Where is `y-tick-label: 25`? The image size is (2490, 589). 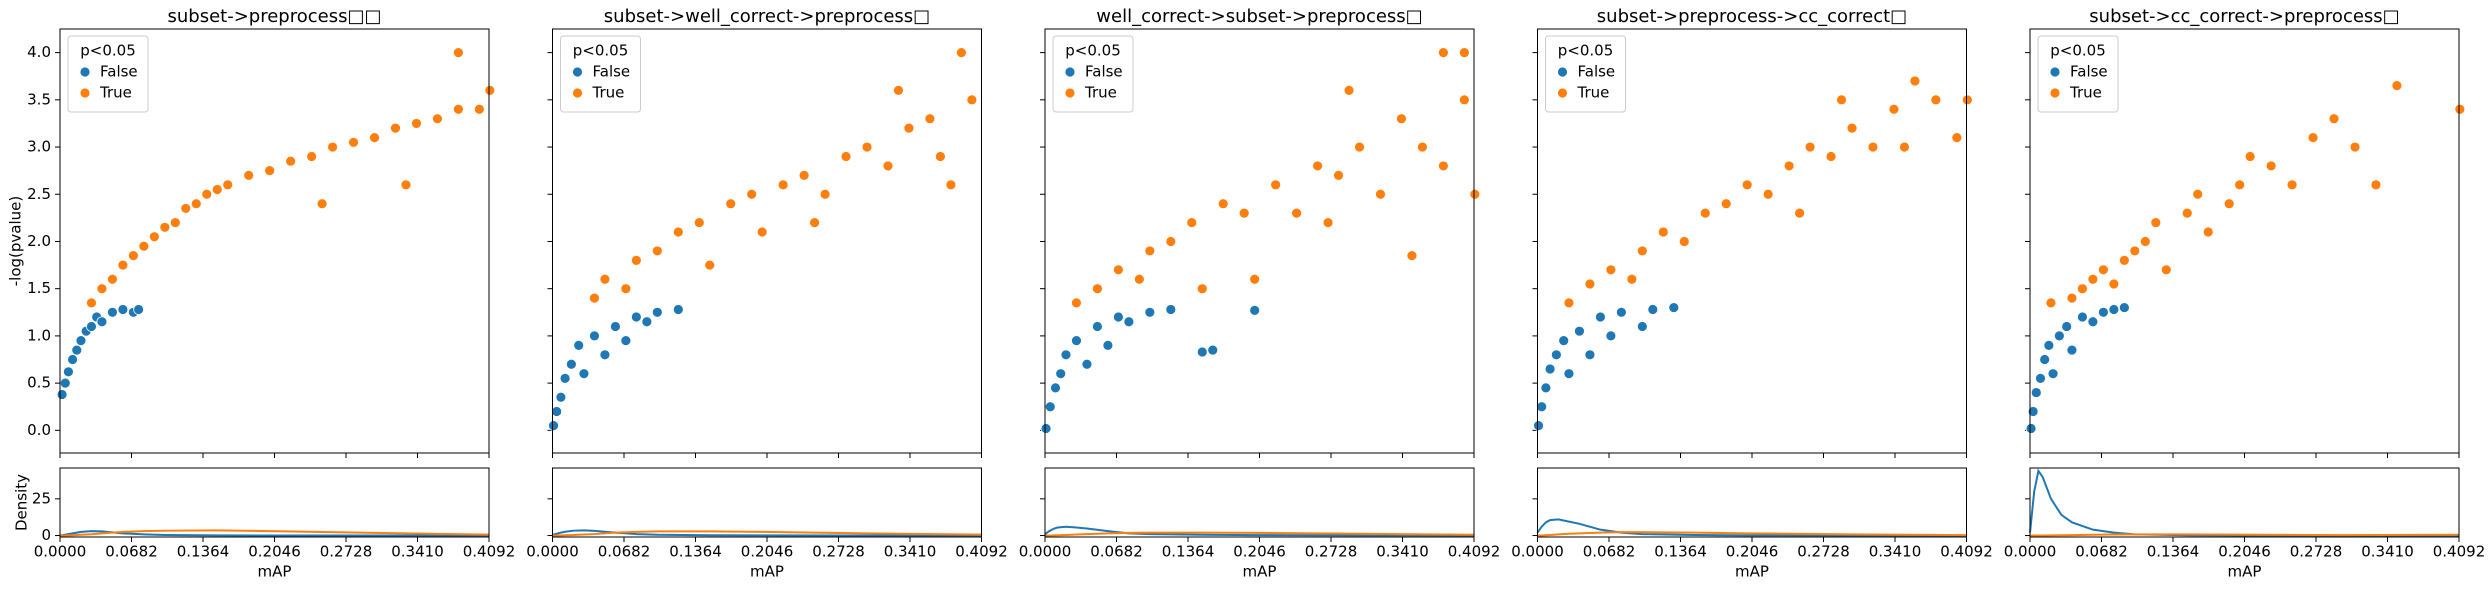 y-tick-label: 25 is located at coordinates (41, 498).